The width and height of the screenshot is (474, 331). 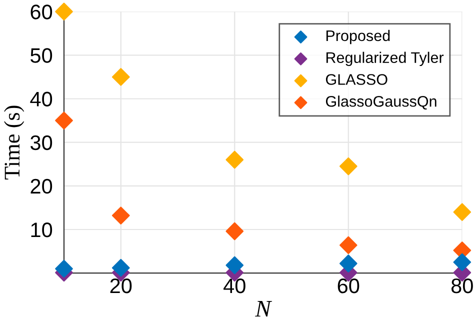 I want to click on legend-label: GLASSO, so click(x=357, y=79).